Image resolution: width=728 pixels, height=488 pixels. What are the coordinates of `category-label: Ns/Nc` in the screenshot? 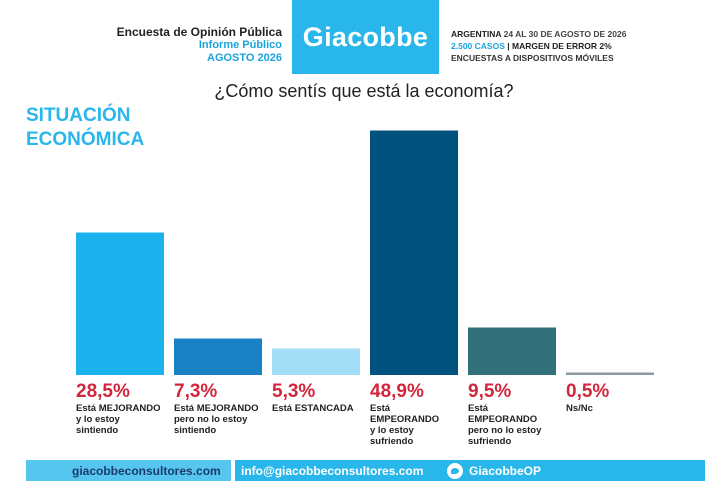 It's located at (616, 408).